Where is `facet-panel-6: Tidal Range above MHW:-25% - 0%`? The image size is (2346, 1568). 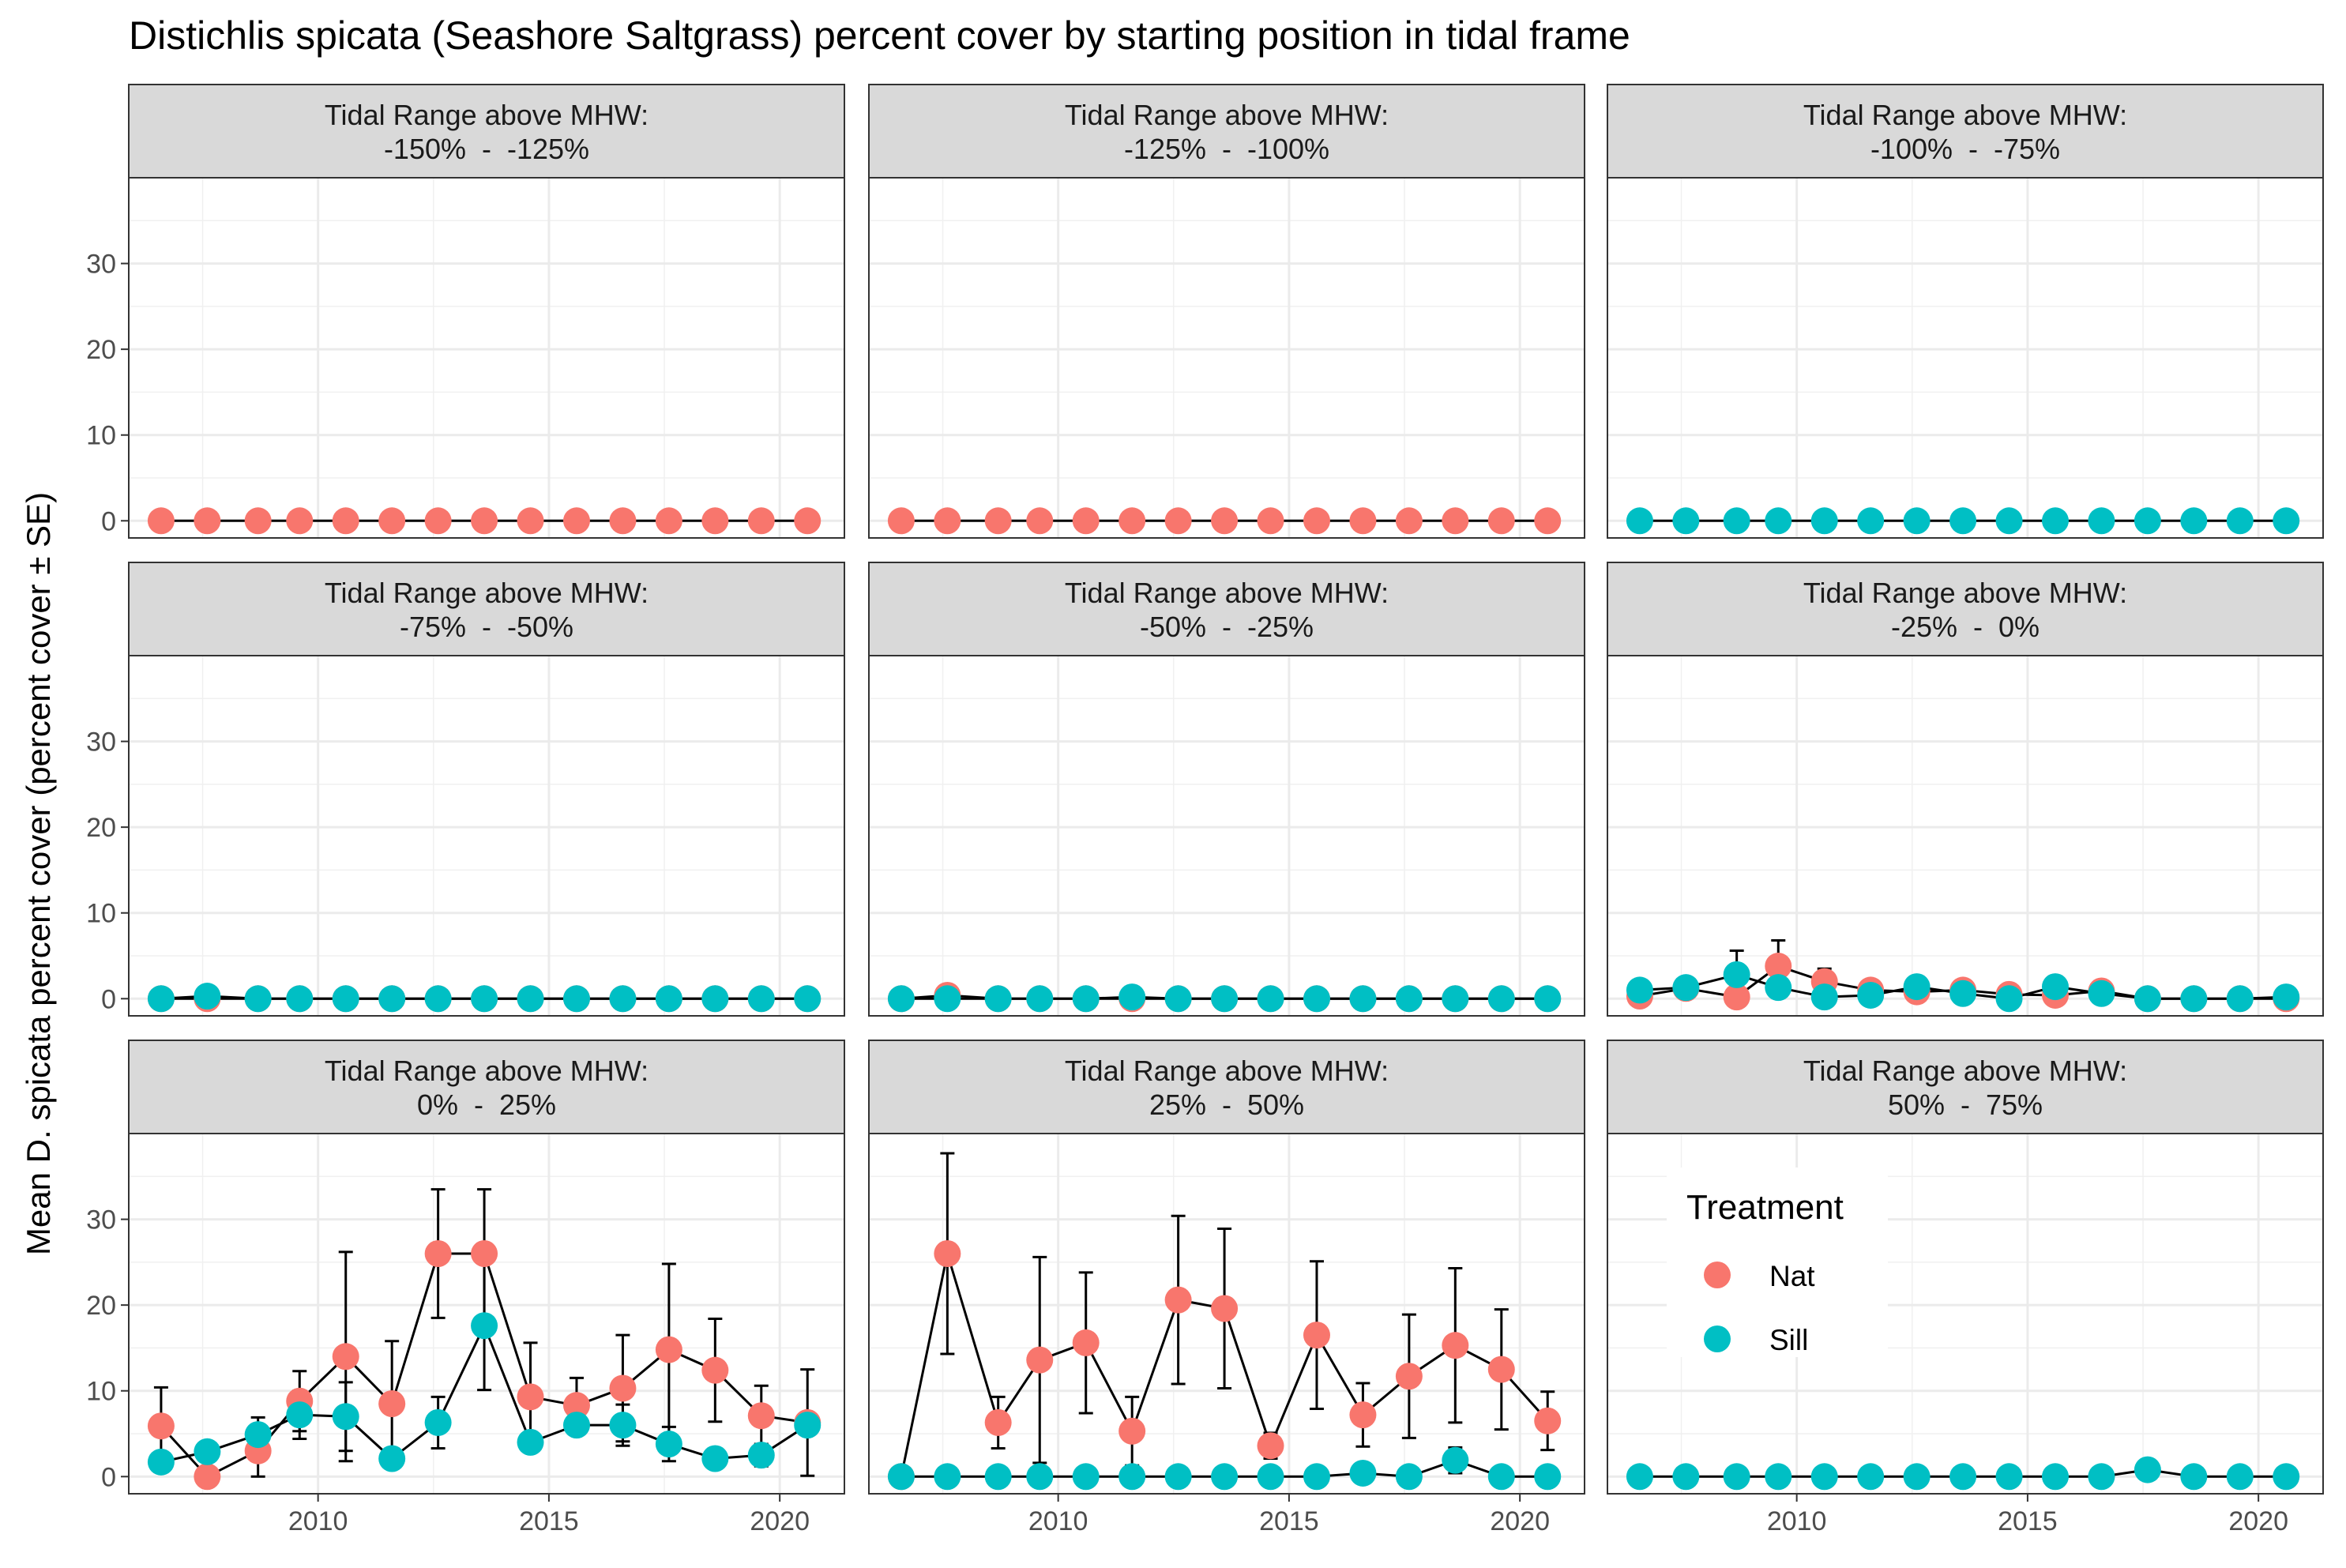
facet-panel-6: Tidal Range above MHW:-25% - 0% is located at coordinates (1965, 789).